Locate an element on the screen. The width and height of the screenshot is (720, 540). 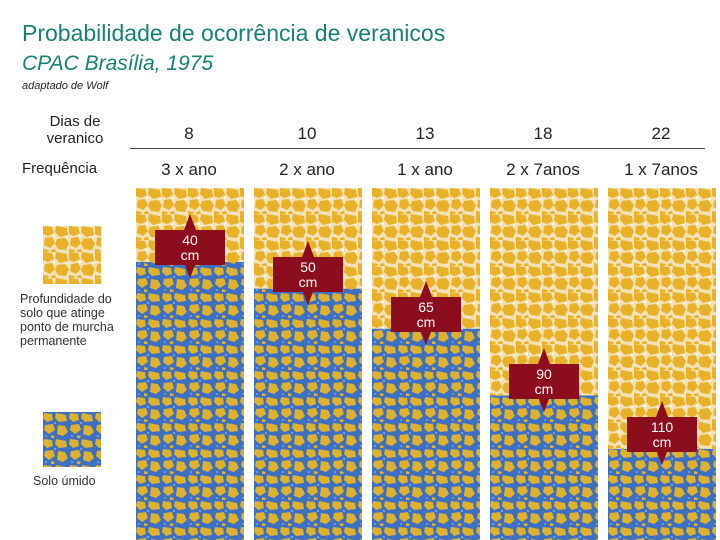
page-title: Probabilidade de ocorrência de veranicos is located at coordinates (234, 33).